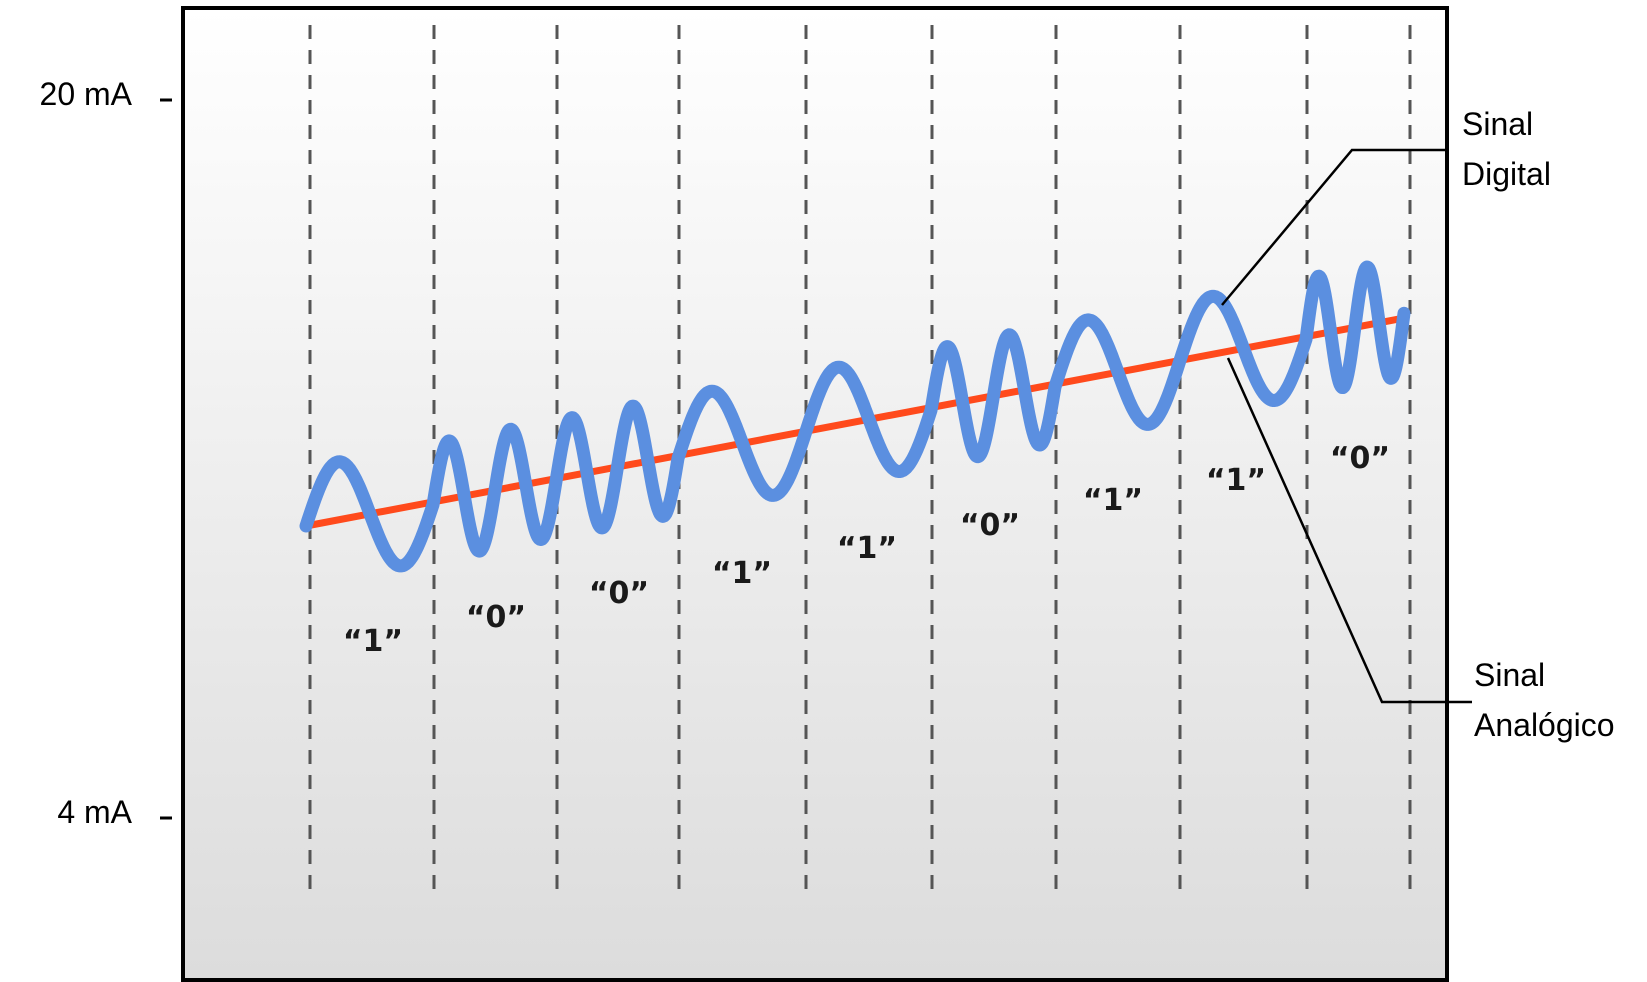  What do you see at coordinates (86, 94) in the screenshot?
I see `axis-label-20ma: 20 mA` at bounding box center [86, 94].